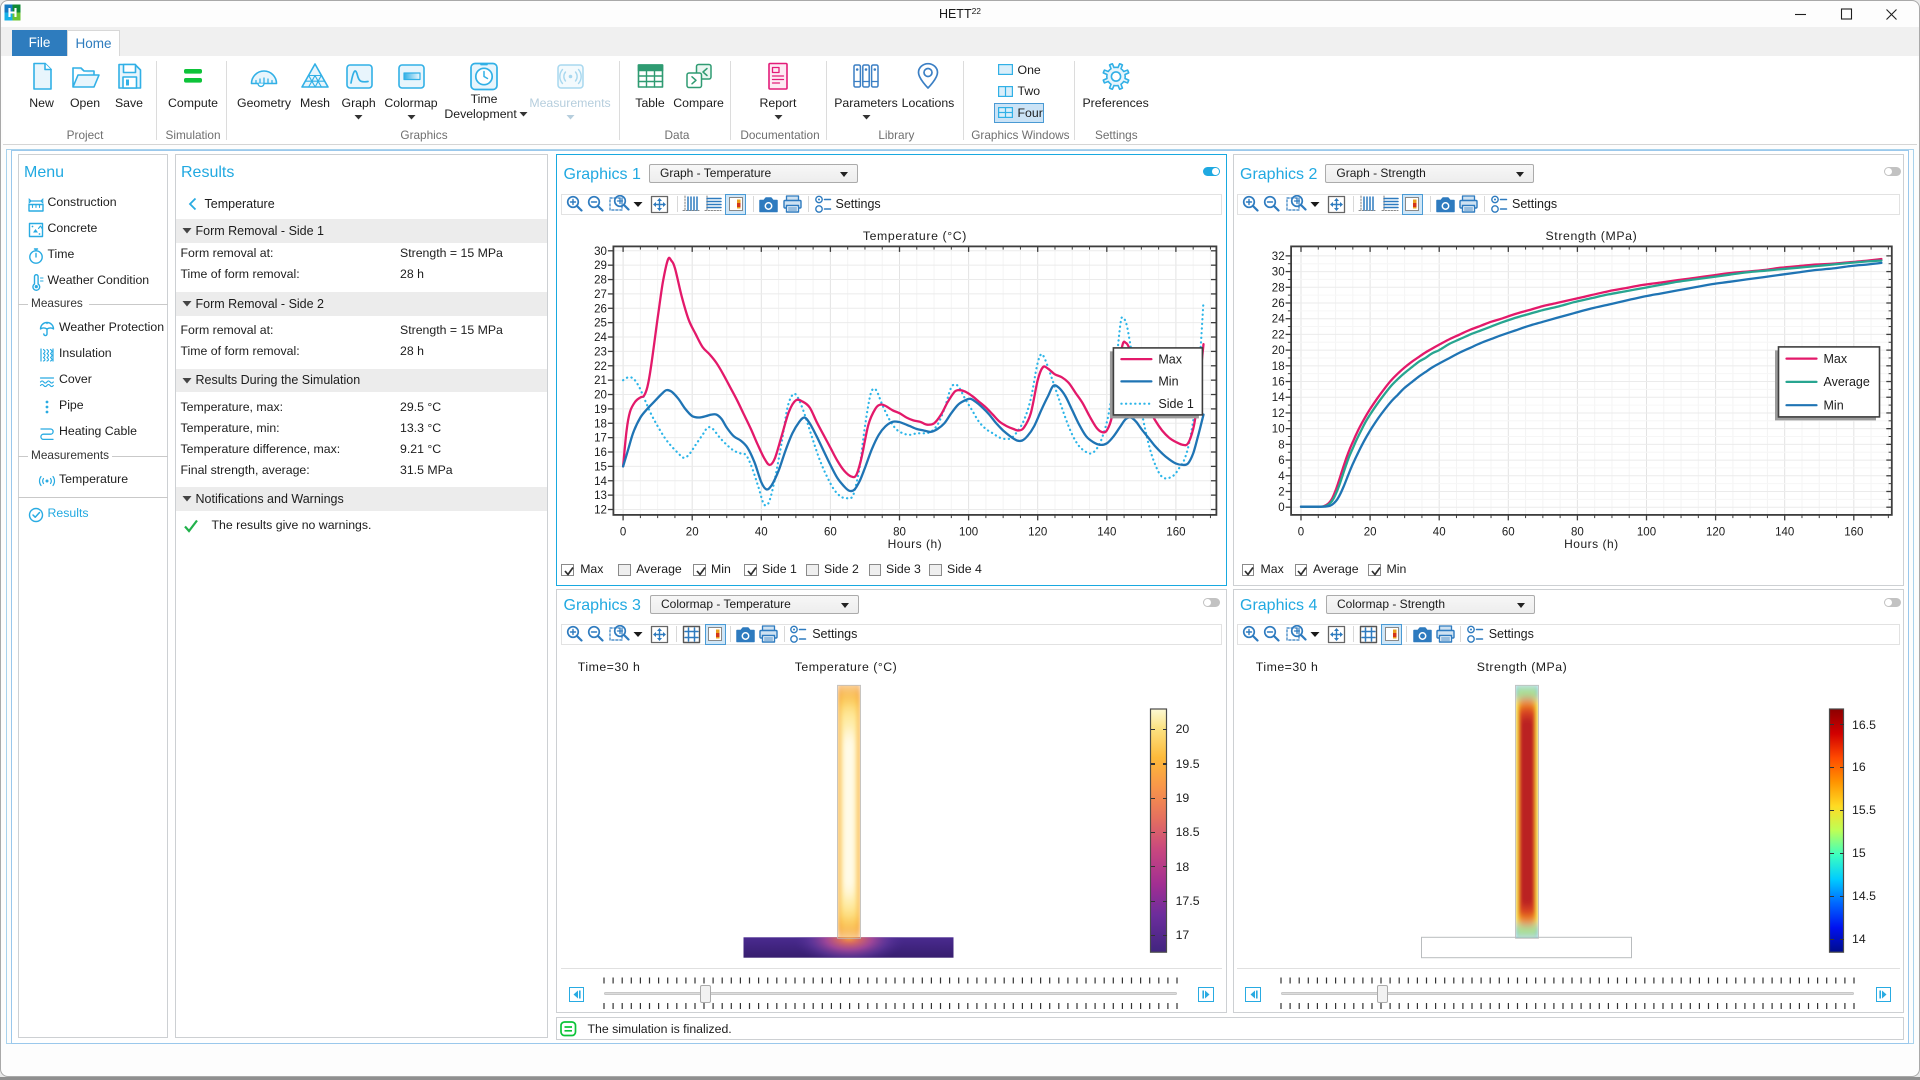 This screenshot has width=1920, height=1080. What do you see at coordinates (1281, 477) in the screenshot?
I see `svg-text: 4` at bounding box center [1281, 477].